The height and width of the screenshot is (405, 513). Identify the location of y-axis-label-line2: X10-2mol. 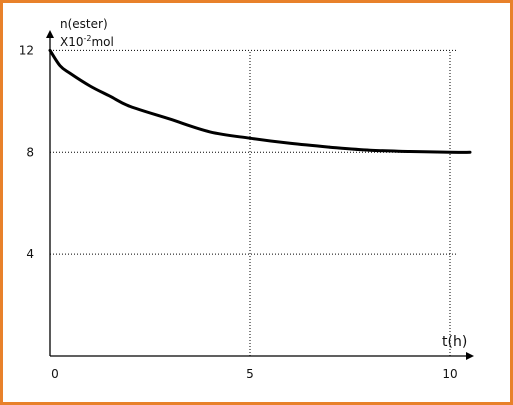
(87, 41).